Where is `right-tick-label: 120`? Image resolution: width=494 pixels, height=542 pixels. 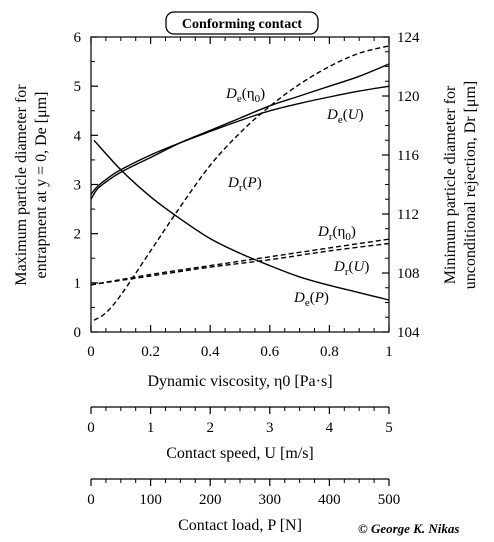 right-tick-label: 120 is located at coordinates (408, 97).